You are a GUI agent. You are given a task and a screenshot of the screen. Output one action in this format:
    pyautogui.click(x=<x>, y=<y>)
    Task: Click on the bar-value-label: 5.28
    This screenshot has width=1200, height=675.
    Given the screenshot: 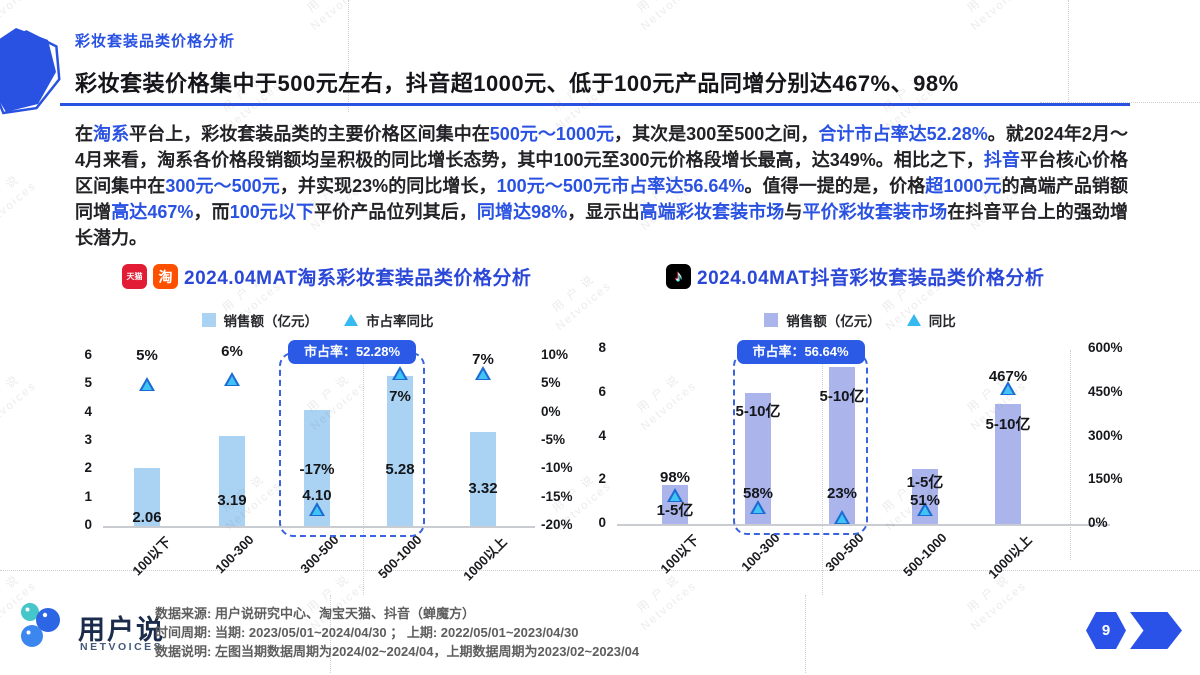 What is the action you would take?
    pyautogui.click(x=400, y=469)
    